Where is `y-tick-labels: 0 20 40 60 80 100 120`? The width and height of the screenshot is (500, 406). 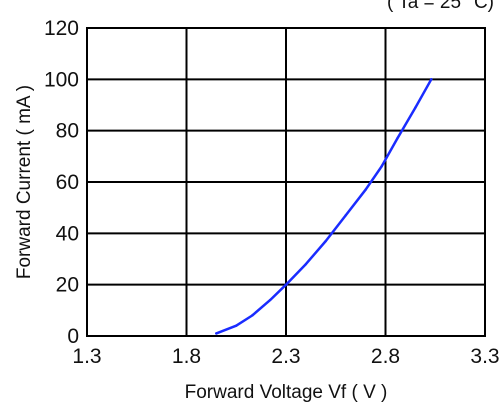 y-tick-labels: 0 20 40 60 80 100 120 is located at coordinates (61, 182).